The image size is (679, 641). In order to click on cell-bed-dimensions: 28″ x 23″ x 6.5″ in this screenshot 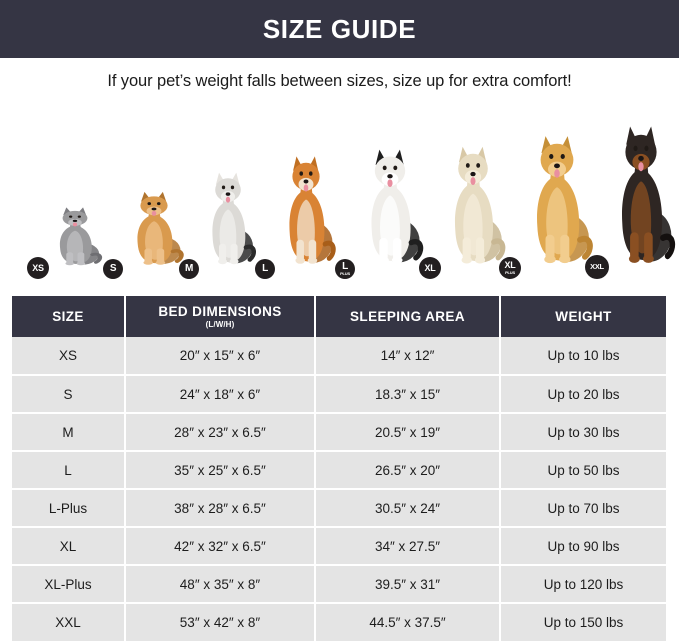, I will do `click(220, 432)`.